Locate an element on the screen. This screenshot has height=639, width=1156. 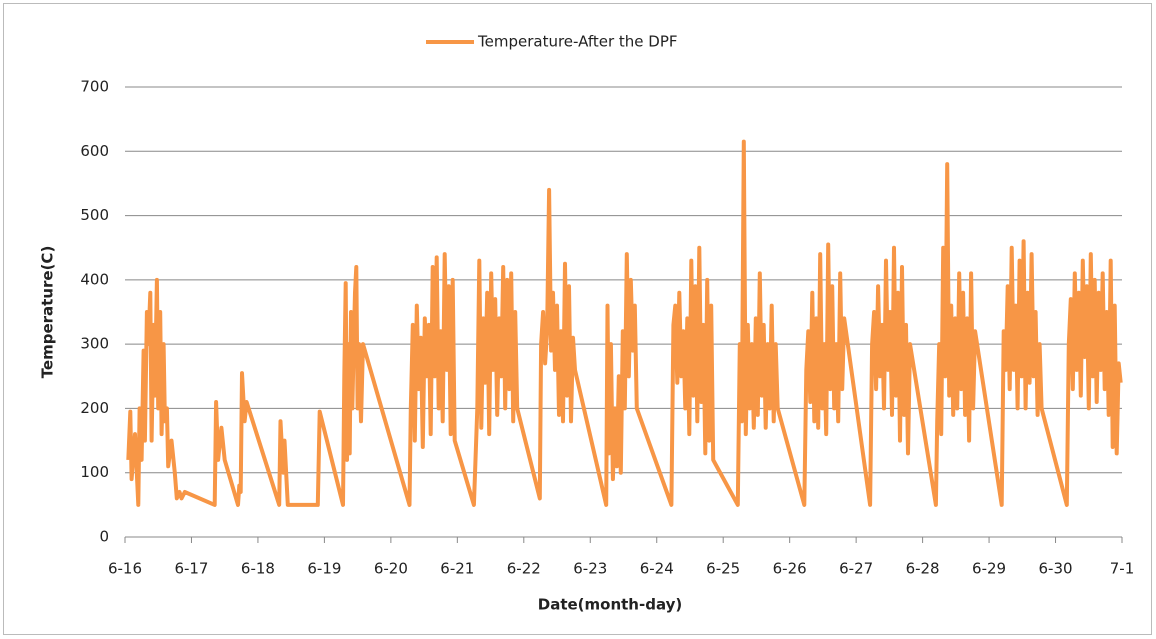
x-tick-label: 6-28 is located at coordinates (923, 569).